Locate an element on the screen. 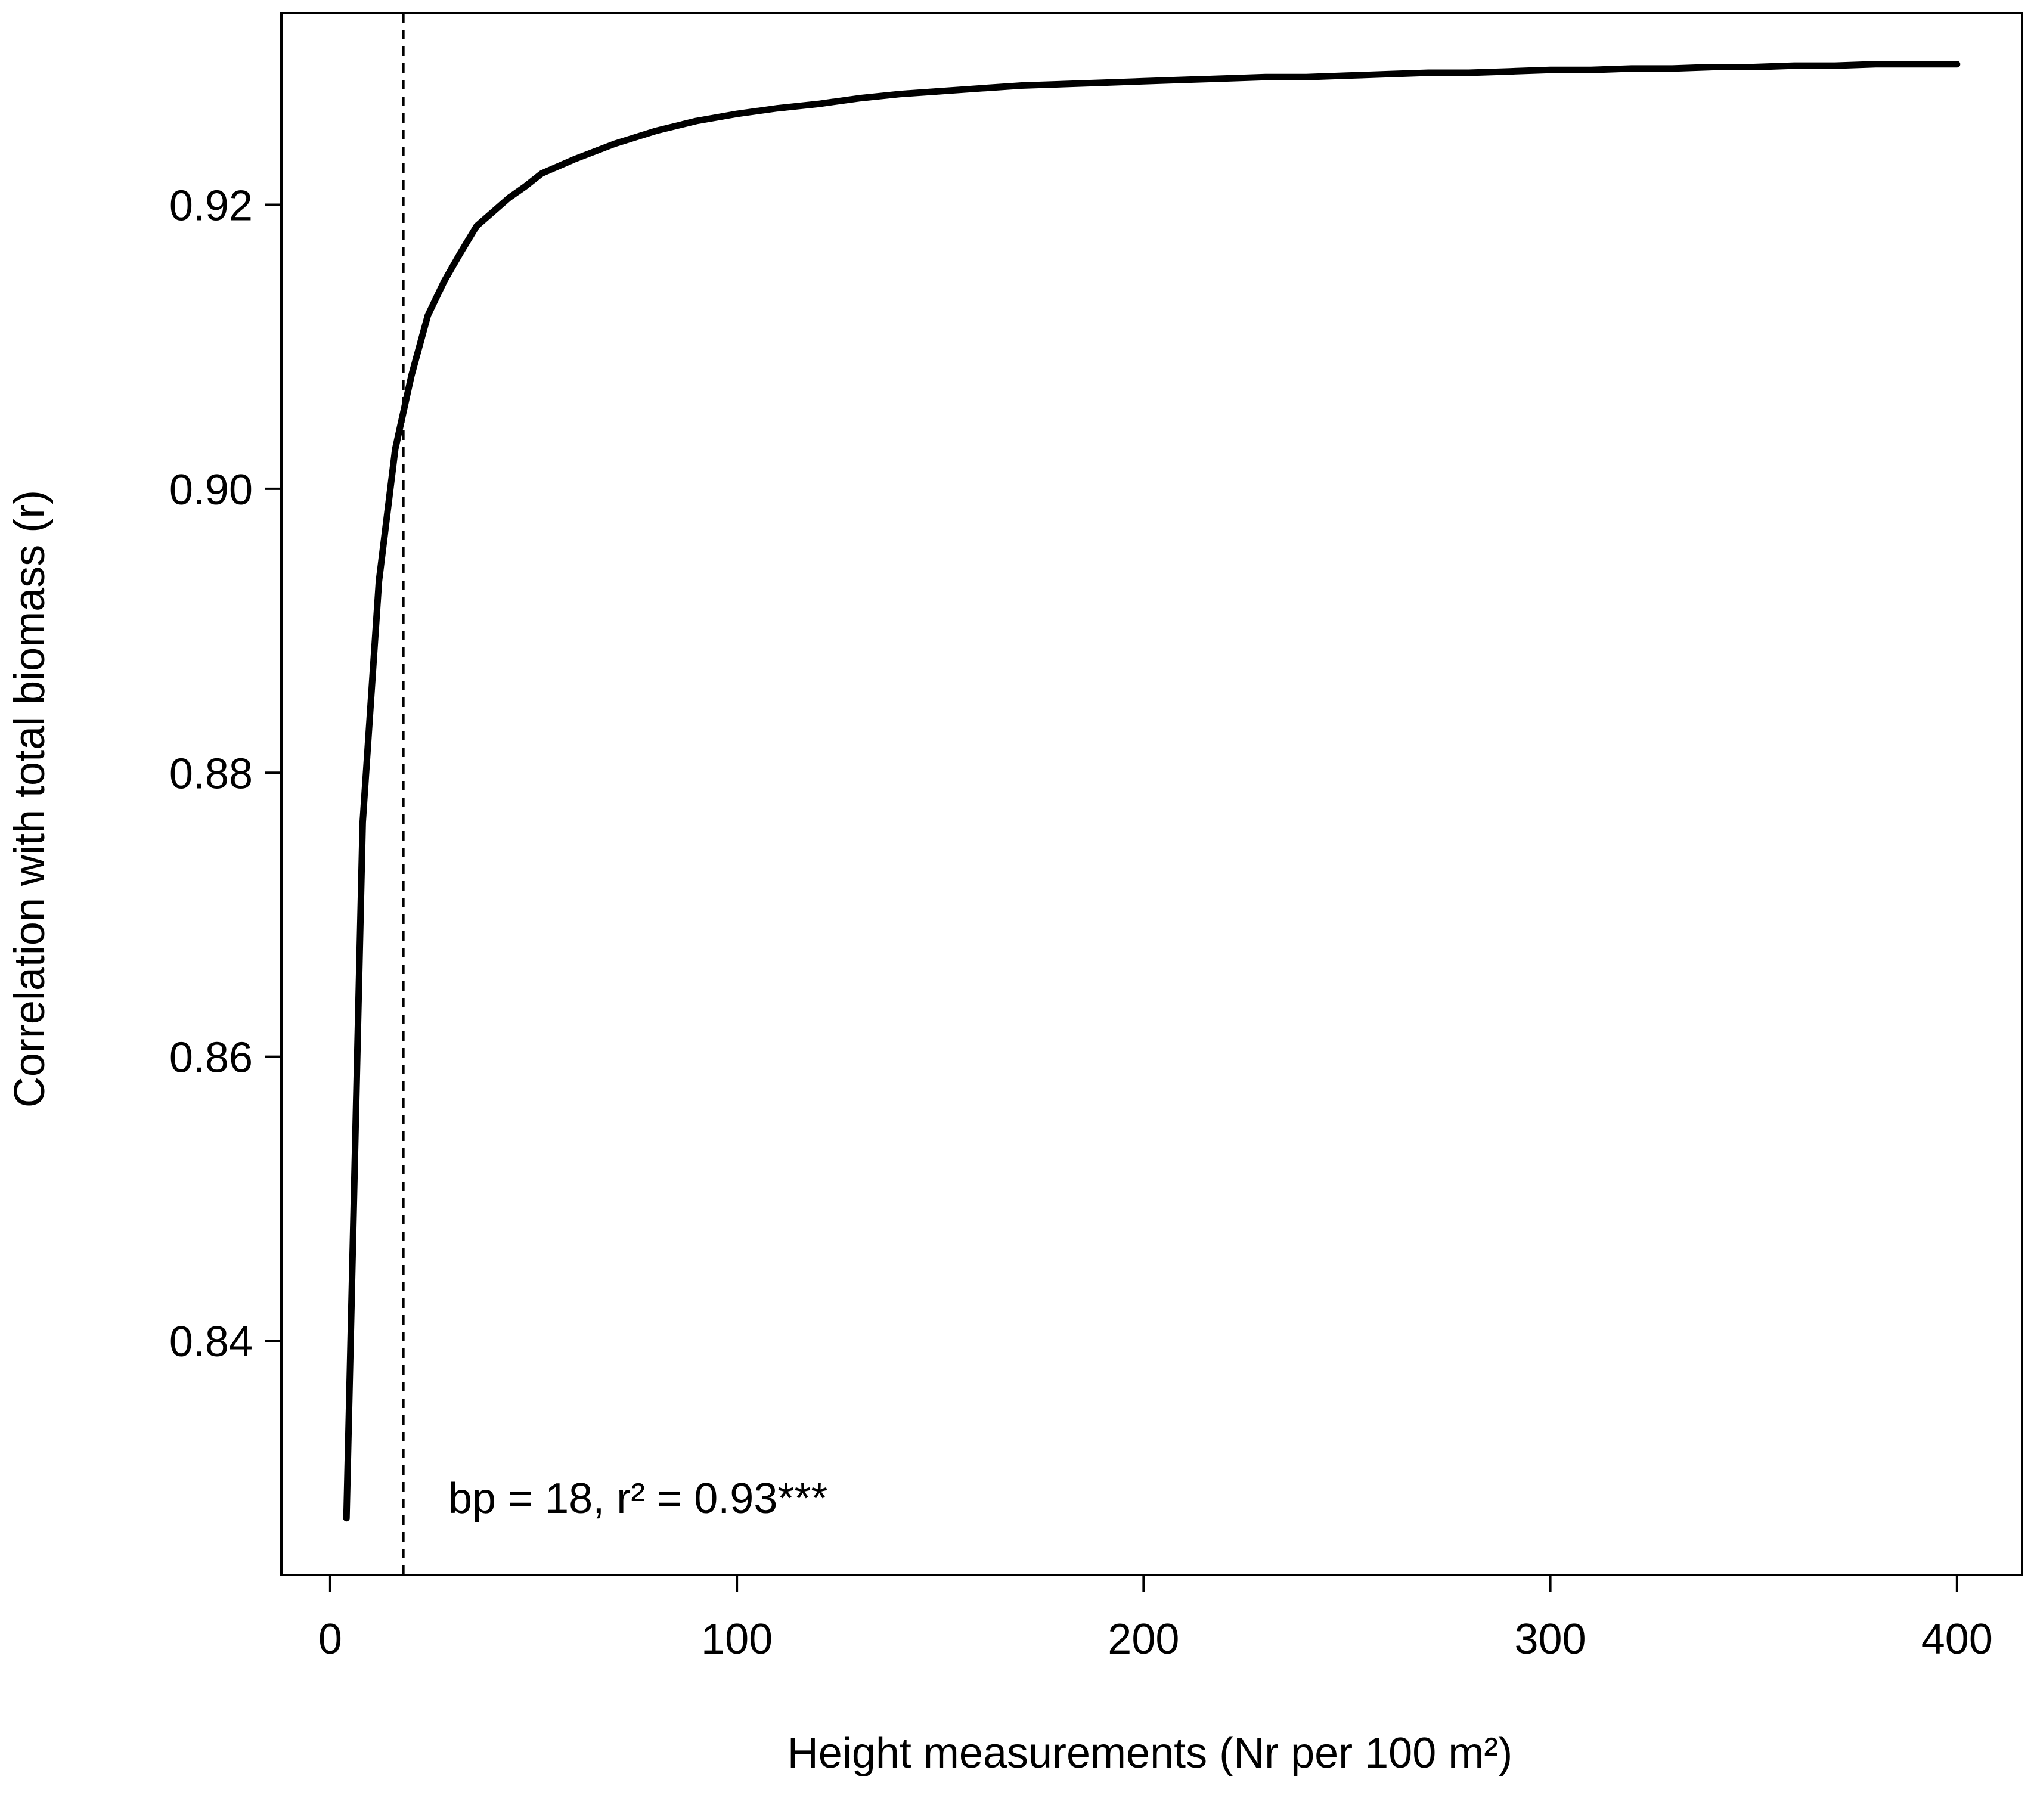  x-tick-label: 300 is located at coordinates (1551, 1639).